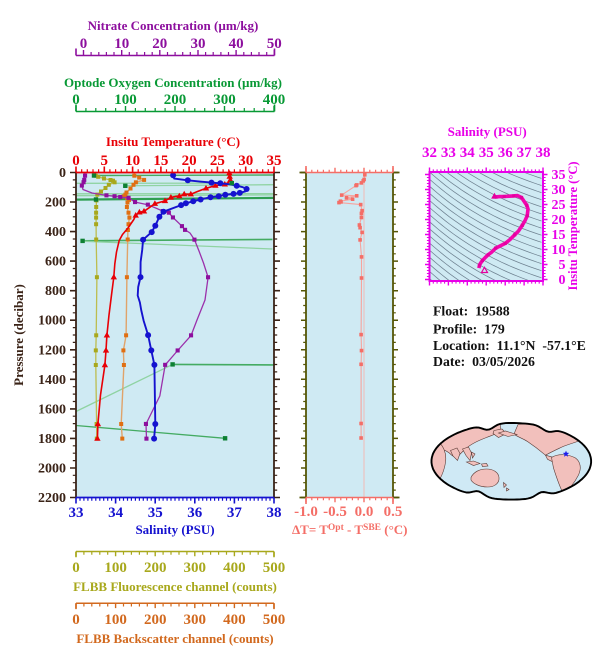  I want to click on svg-text: Float: 19588, so click(471, 311).